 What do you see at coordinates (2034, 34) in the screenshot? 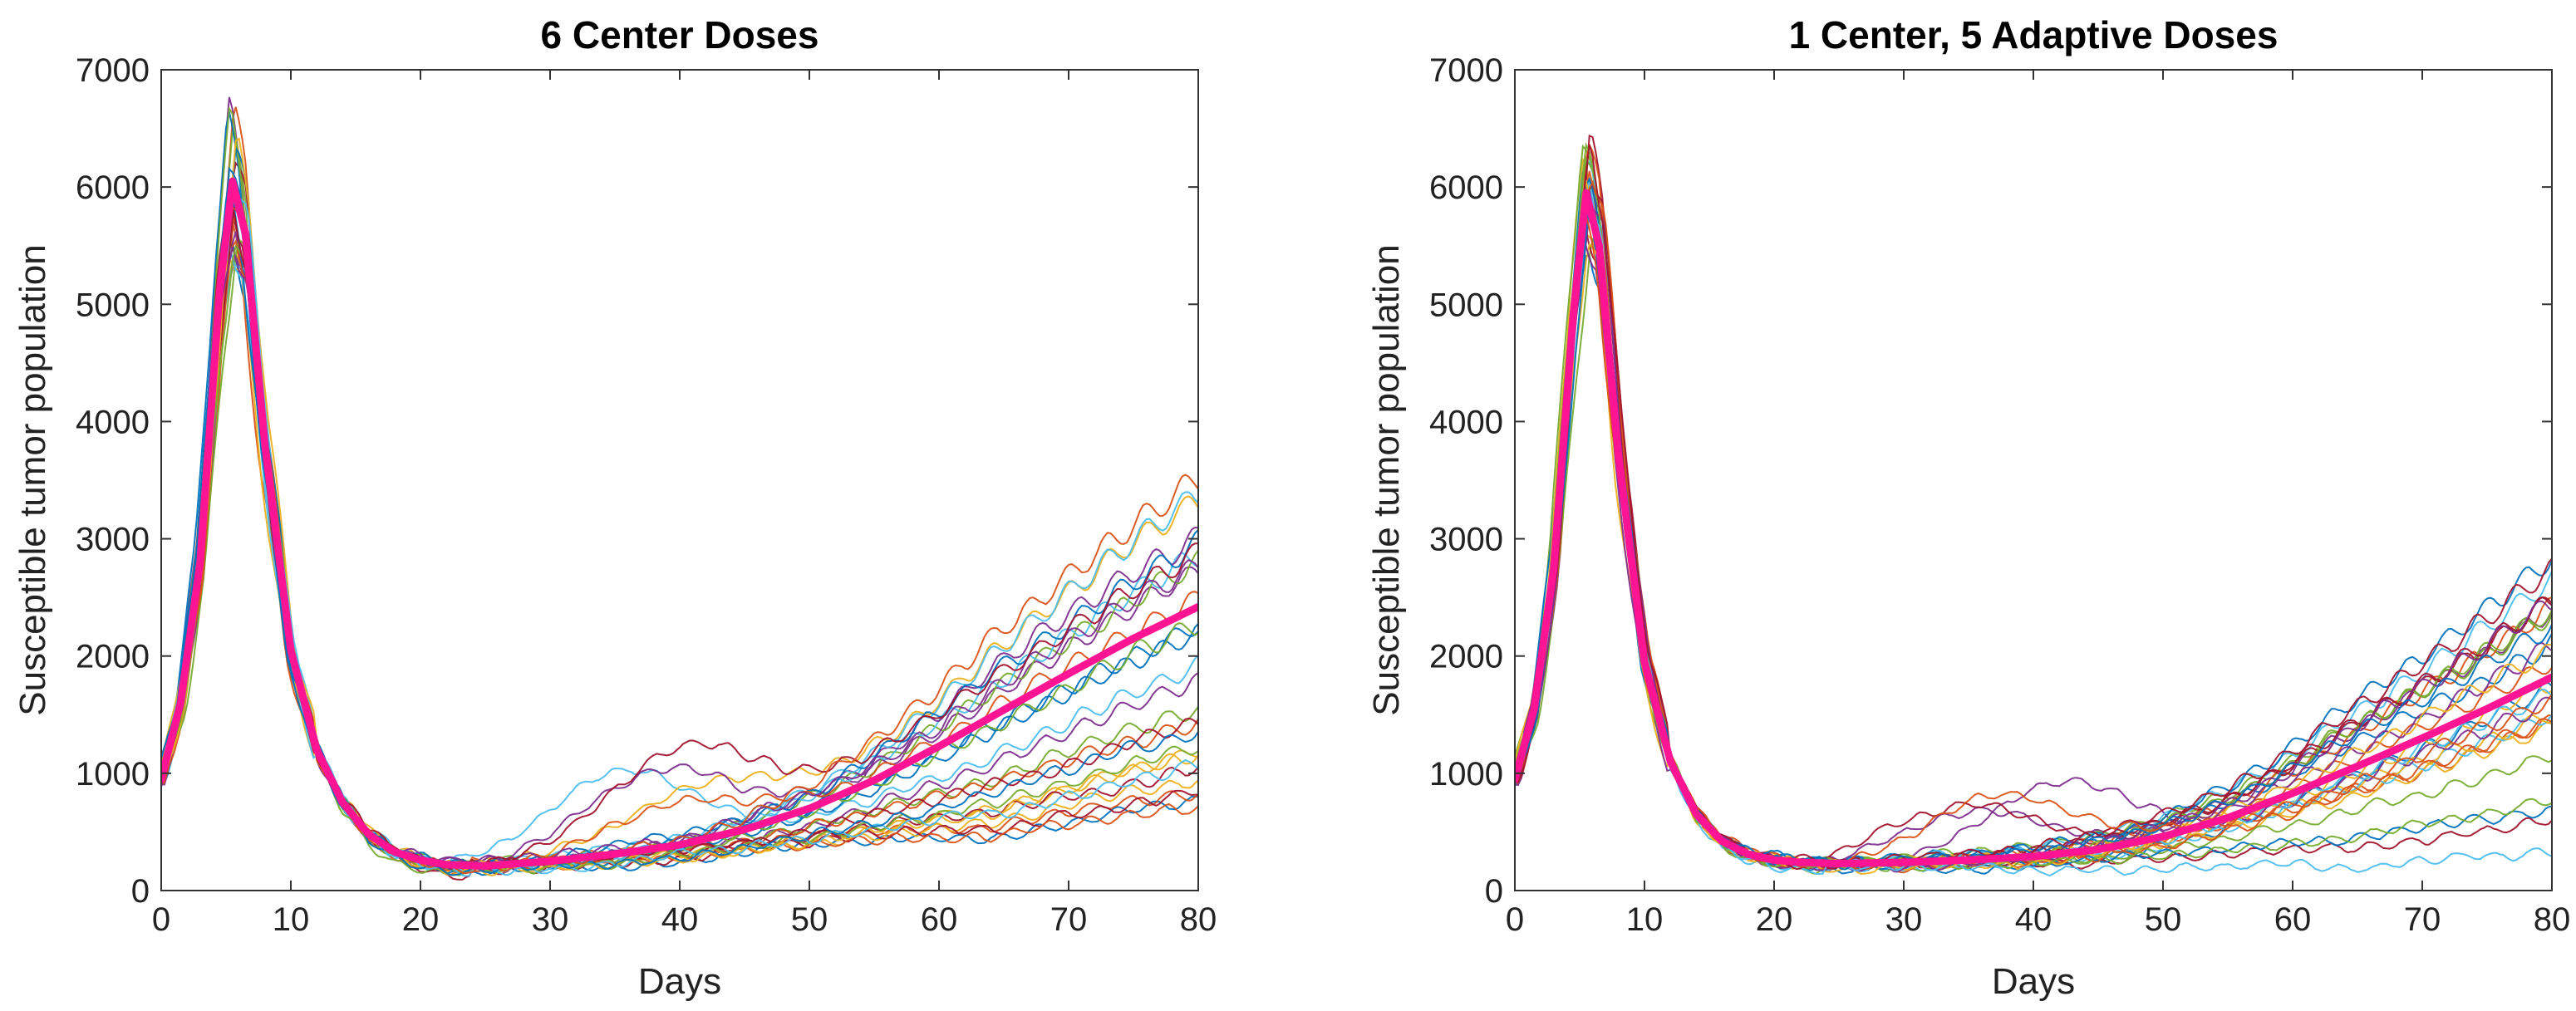
I see `chart-title: 1 Center, 5 Adaptive Doses` at bounding box center [2034, 34].